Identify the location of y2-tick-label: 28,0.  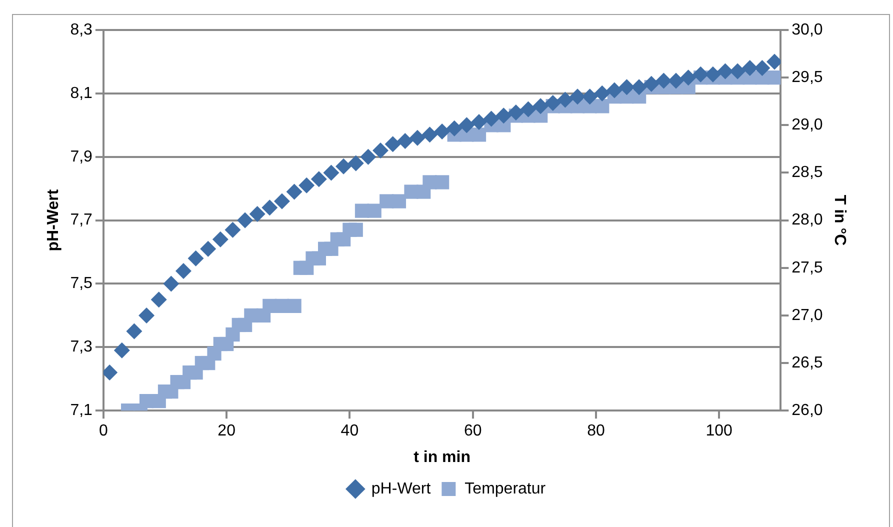
(807, 220).